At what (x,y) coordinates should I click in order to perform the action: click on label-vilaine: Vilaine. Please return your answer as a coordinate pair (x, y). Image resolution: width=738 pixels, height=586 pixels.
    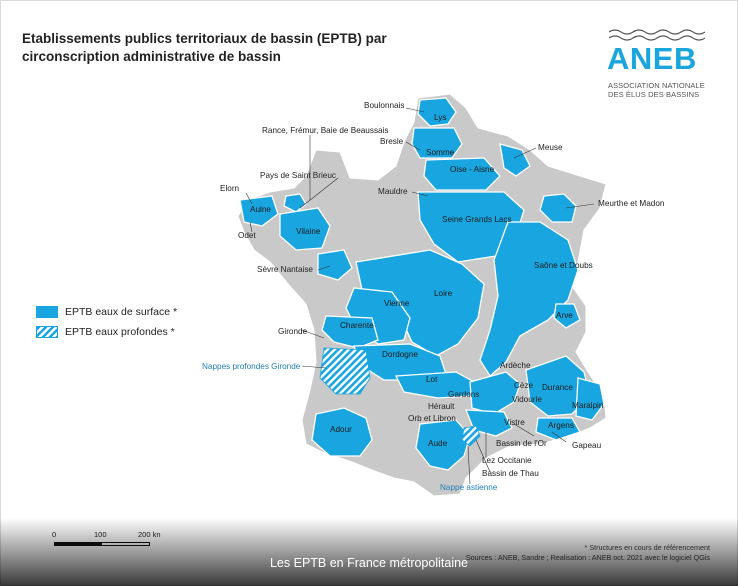
    Looking at the image, I should click on (308, 231).